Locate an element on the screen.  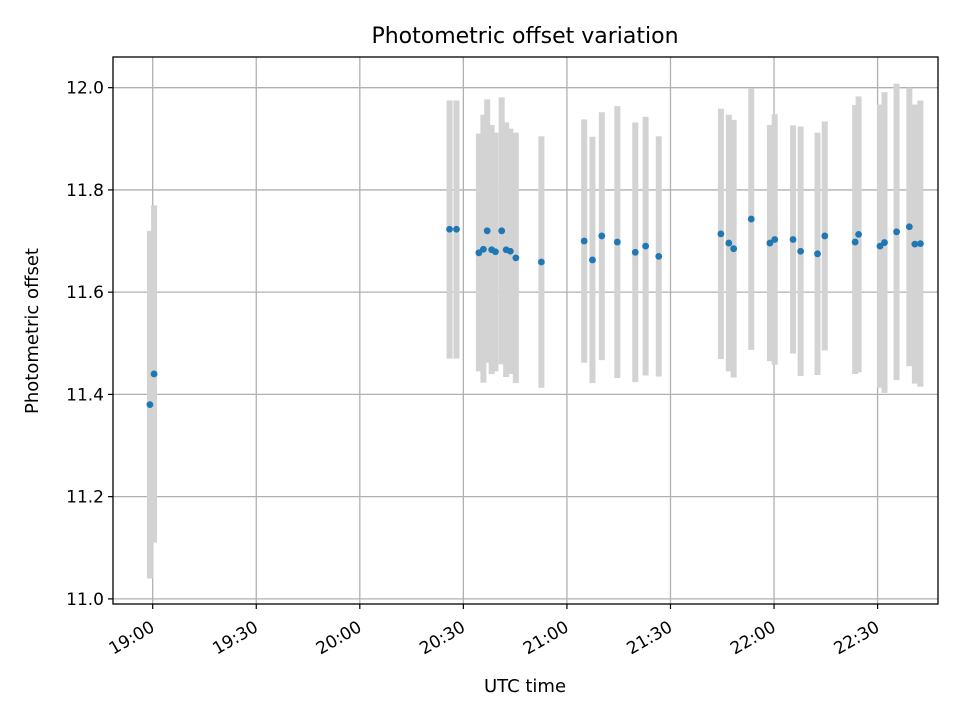
chart-title: Photometric offset variation is located at coordinates (524, 36).